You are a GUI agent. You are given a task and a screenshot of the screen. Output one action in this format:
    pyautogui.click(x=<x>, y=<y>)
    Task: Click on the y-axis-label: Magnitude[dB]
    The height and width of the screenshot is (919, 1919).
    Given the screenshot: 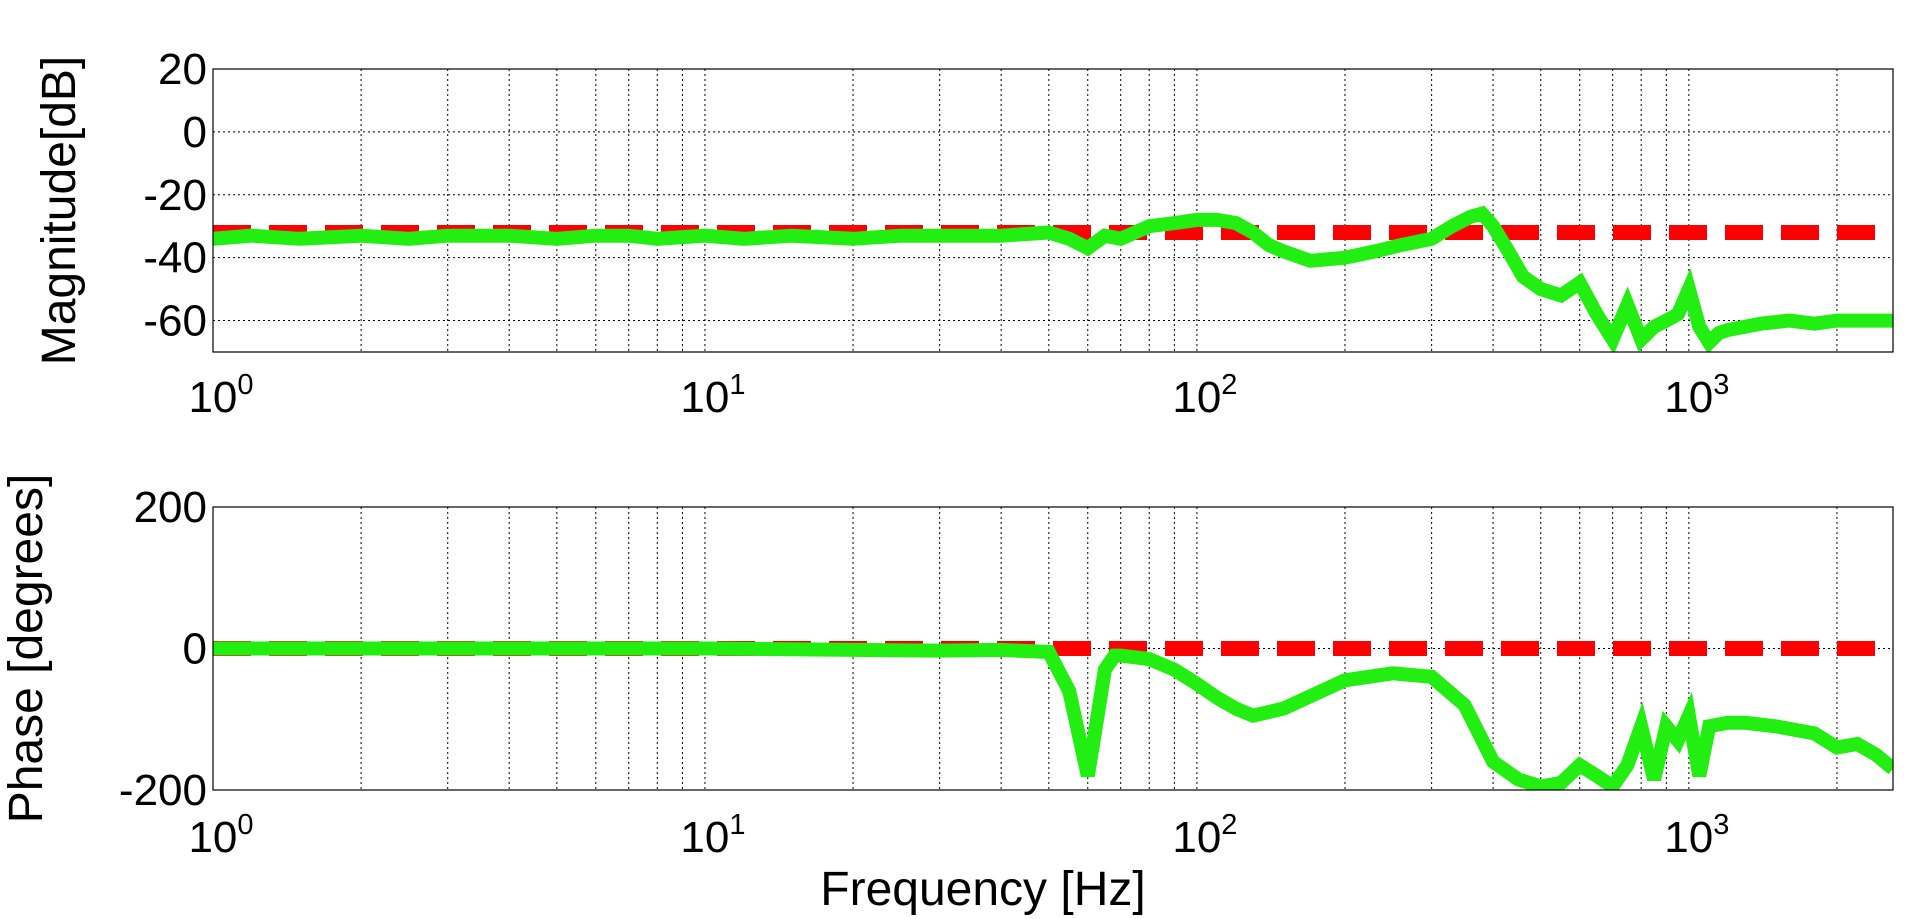 What is the action you would take?
    pyautogui.click(x=59, y=211)
    